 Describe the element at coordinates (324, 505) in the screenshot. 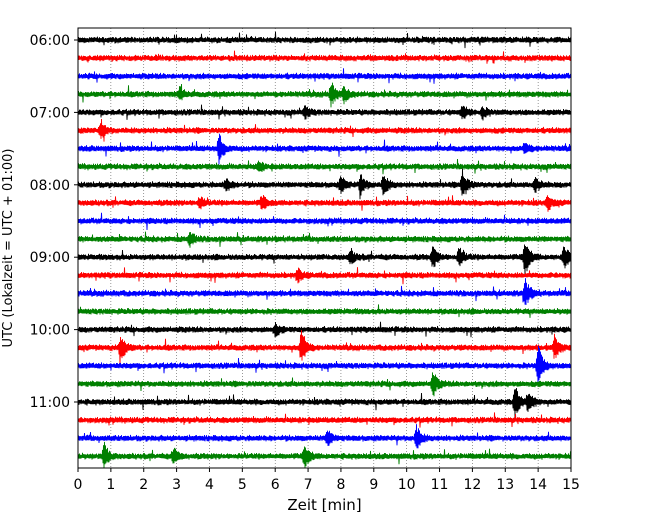

I see `x-axis-title: Zeit [min]` at that location.